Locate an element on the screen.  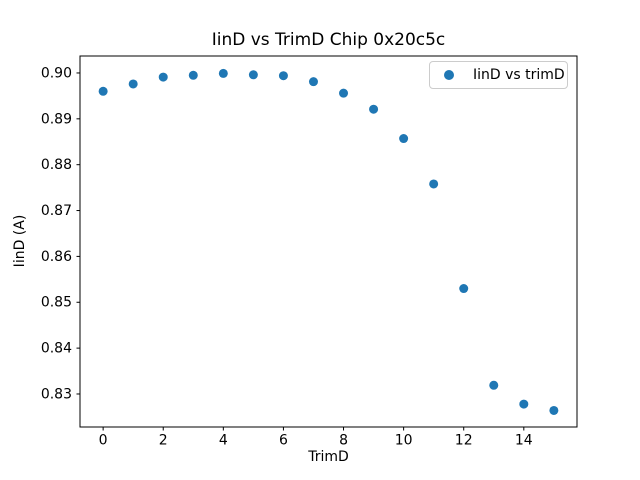
x-tick-label: 2 is located at coordinates (163, 441).